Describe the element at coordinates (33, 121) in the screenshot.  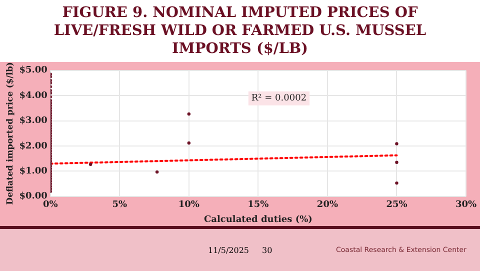
I see `y-tick-label: $3.00` at that location.